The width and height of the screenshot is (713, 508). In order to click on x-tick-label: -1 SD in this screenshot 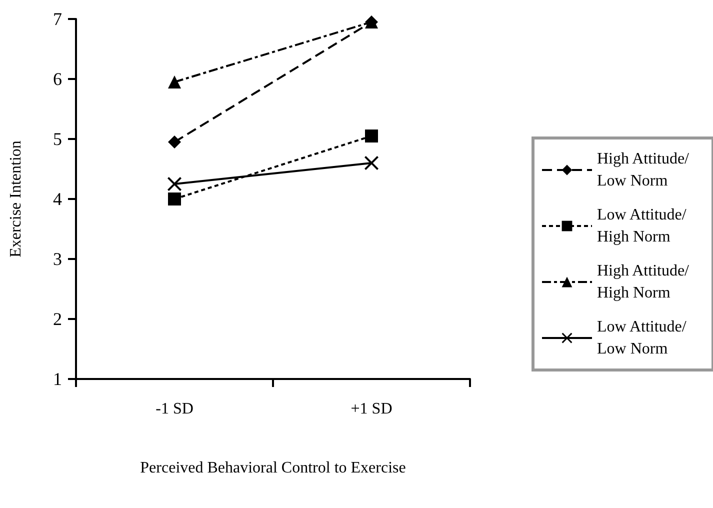, I will do `click(175, 409)`.